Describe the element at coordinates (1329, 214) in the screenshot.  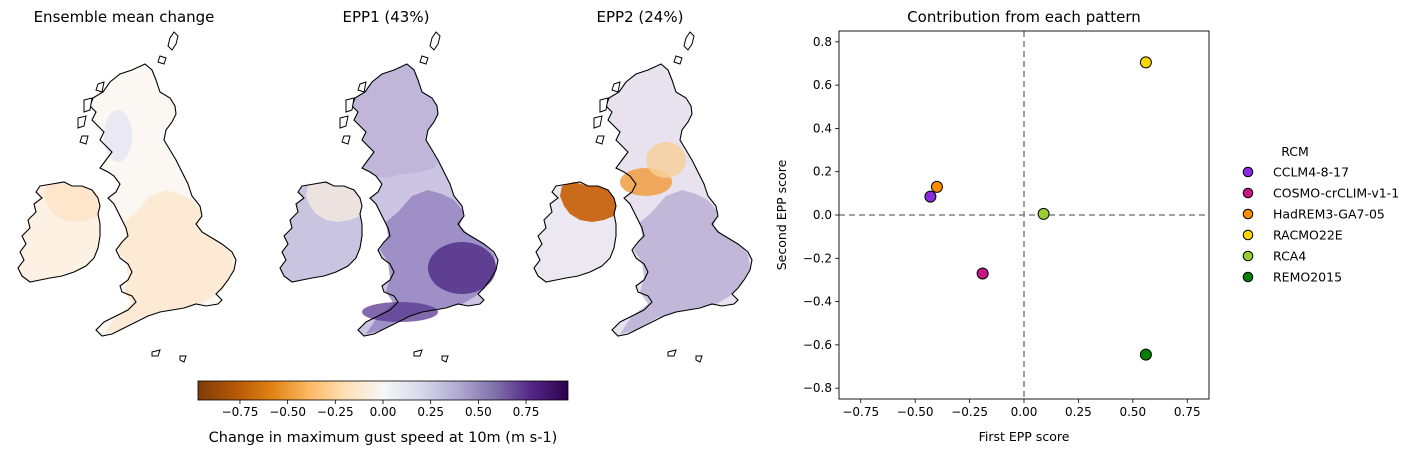
I see `legend-label: HadREM3-GA7-05` at that location.